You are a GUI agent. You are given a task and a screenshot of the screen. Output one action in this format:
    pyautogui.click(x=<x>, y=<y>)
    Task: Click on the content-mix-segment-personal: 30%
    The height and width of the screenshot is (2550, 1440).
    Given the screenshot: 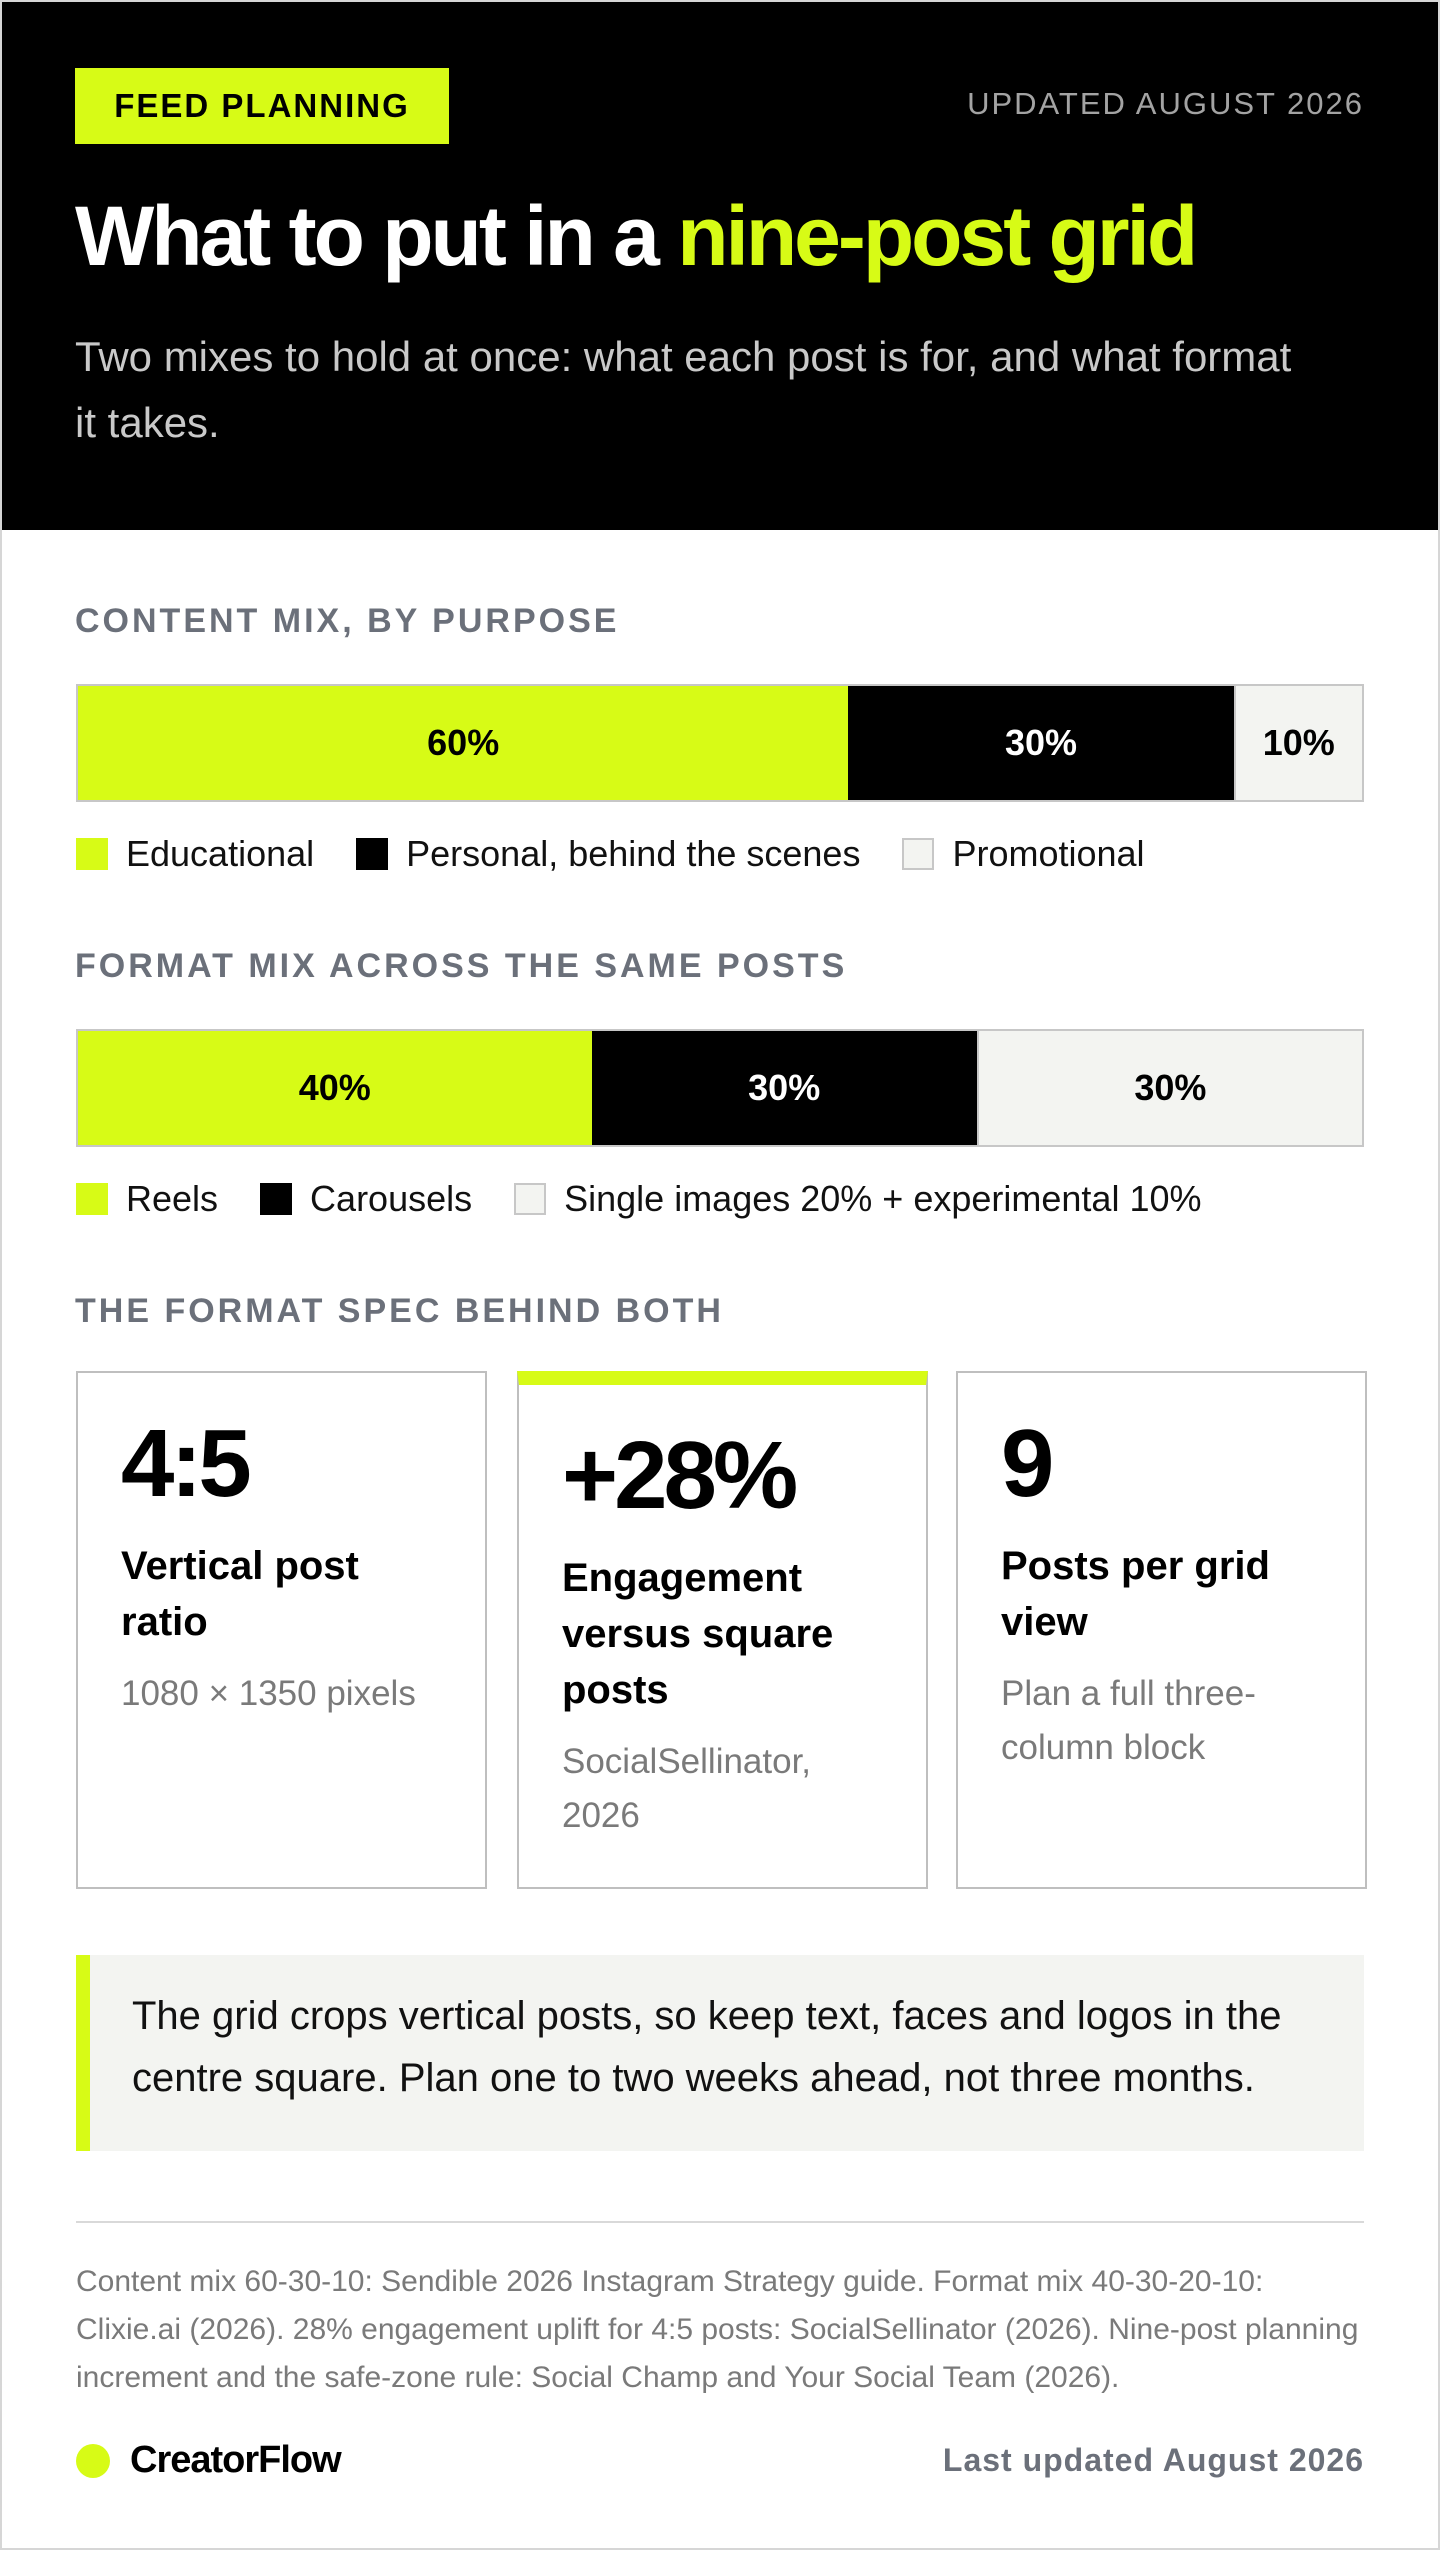 What is the action you would take?
    pyautogui.click(x=1041, y=743)
    